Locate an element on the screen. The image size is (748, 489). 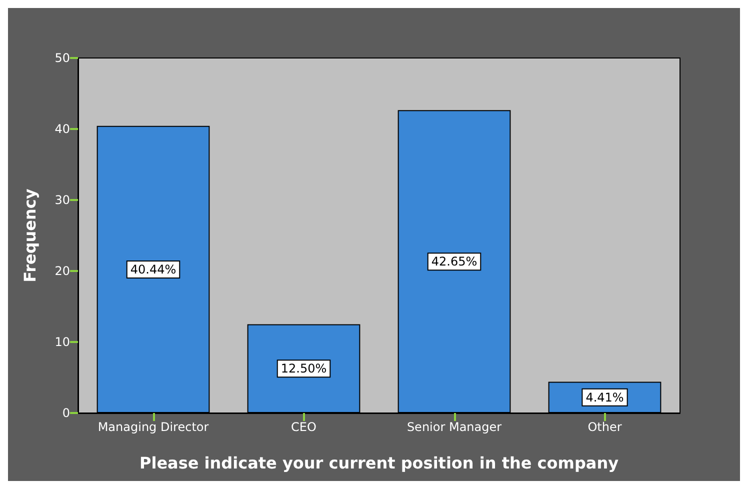
data-label: 12.50% is located at coordinates (303, 369).